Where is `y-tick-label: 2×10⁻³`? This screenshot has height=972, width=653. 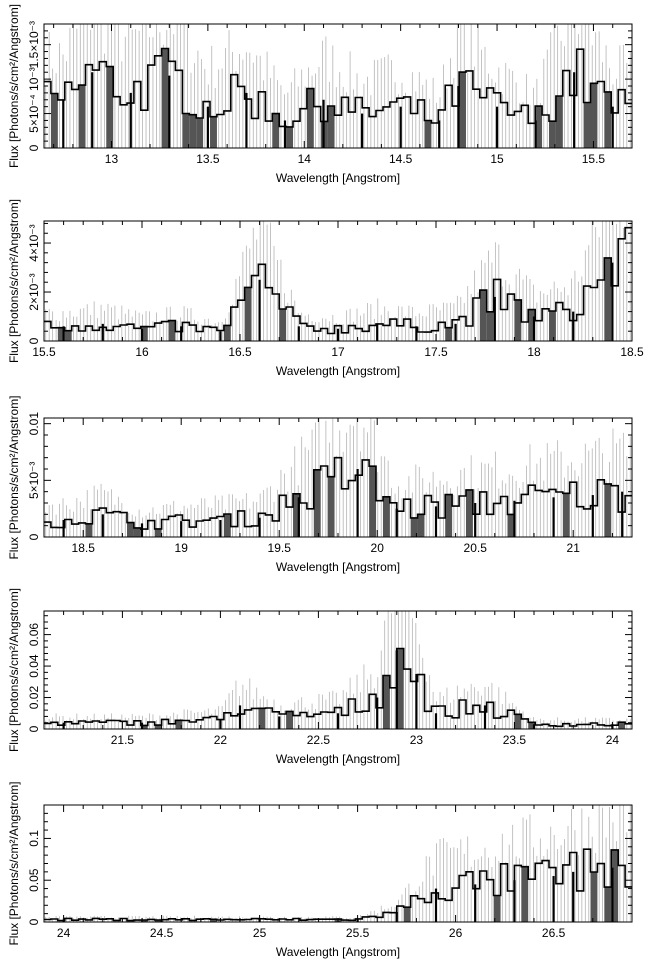
y-tick-label: 2×10⁻³ is located at coordinates (34, 291).